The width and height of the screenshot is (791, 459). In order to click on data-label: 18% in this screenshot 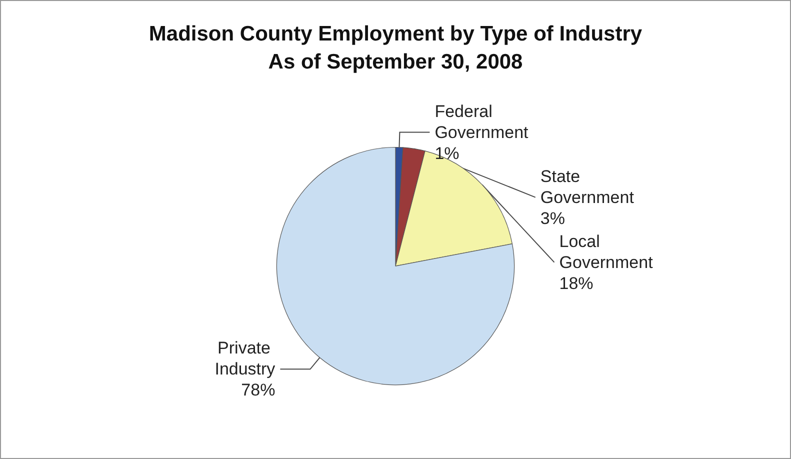, I will do `click(576, 283)`.